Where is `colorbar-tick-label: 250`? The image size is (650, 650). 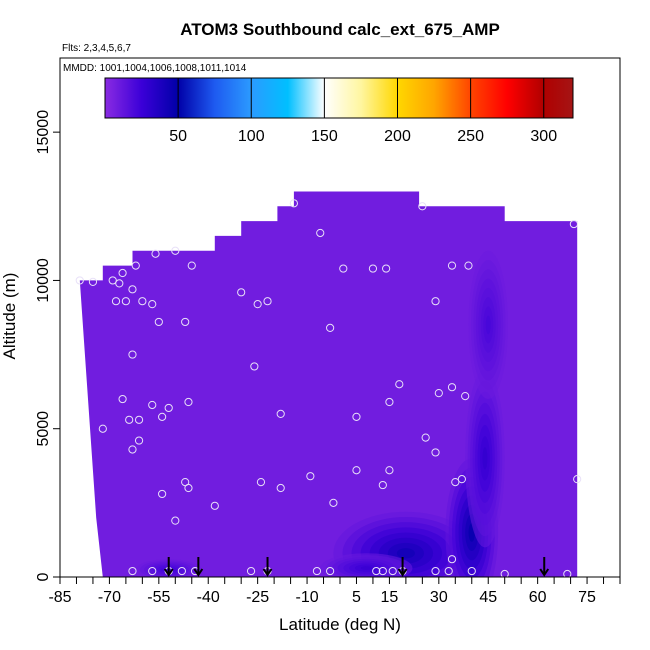 colorbar-tick-label: 250 is located at coordinates (470, 136).